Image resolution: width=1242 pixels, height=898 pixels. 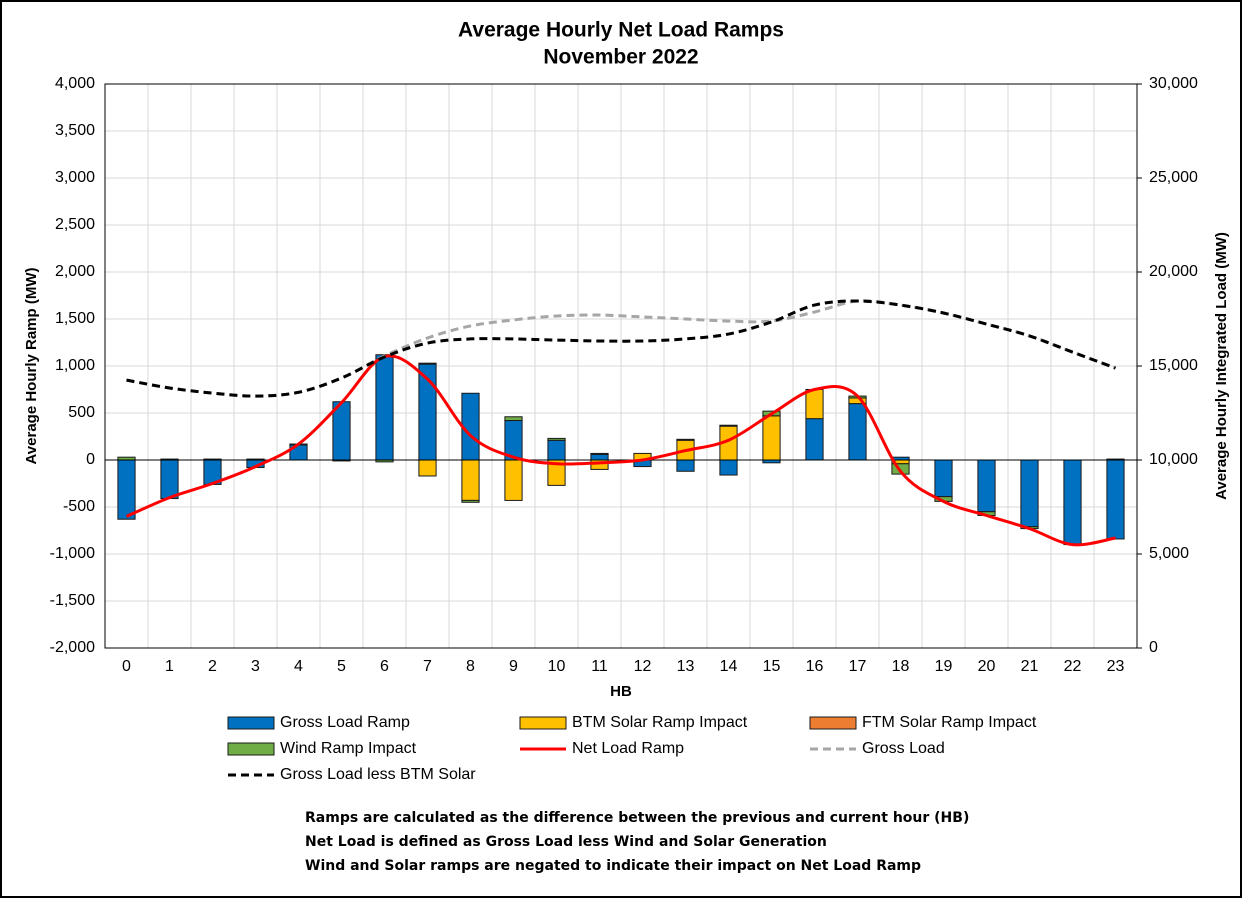 I want to click on x-tick-label: 2, so click(x=212, y=666).